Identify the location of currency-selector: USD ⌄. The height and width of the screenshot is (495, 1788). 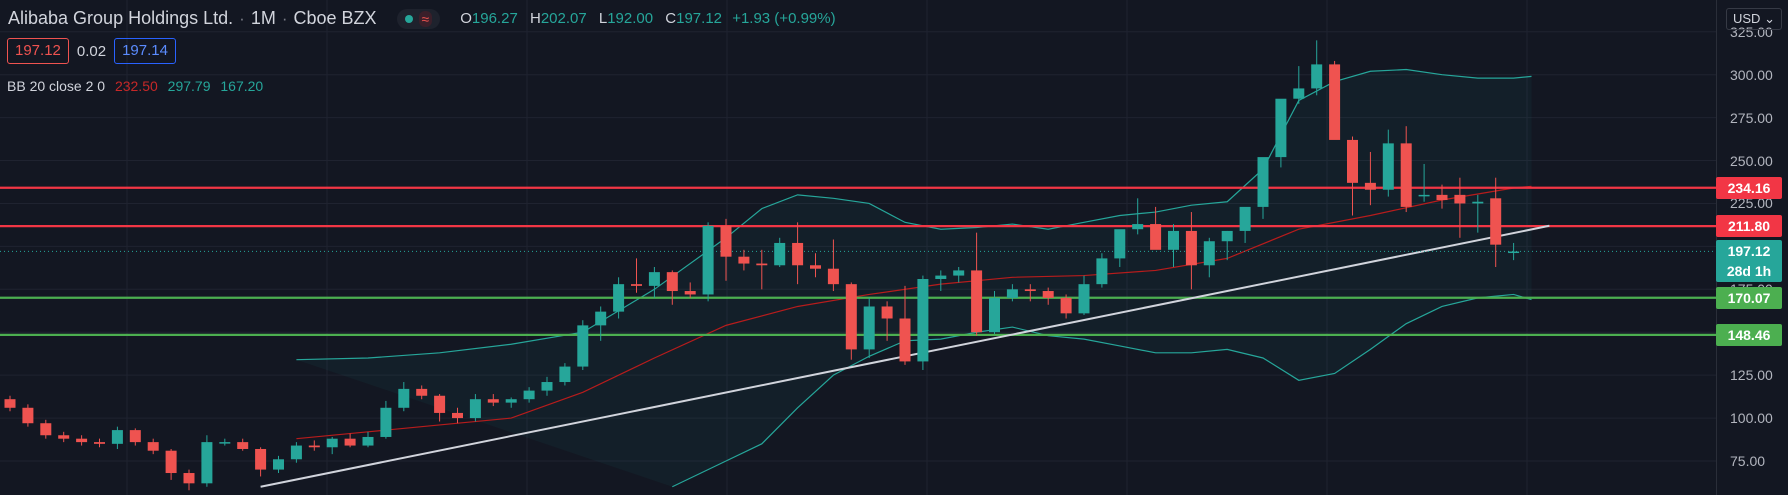
(1754, 19).